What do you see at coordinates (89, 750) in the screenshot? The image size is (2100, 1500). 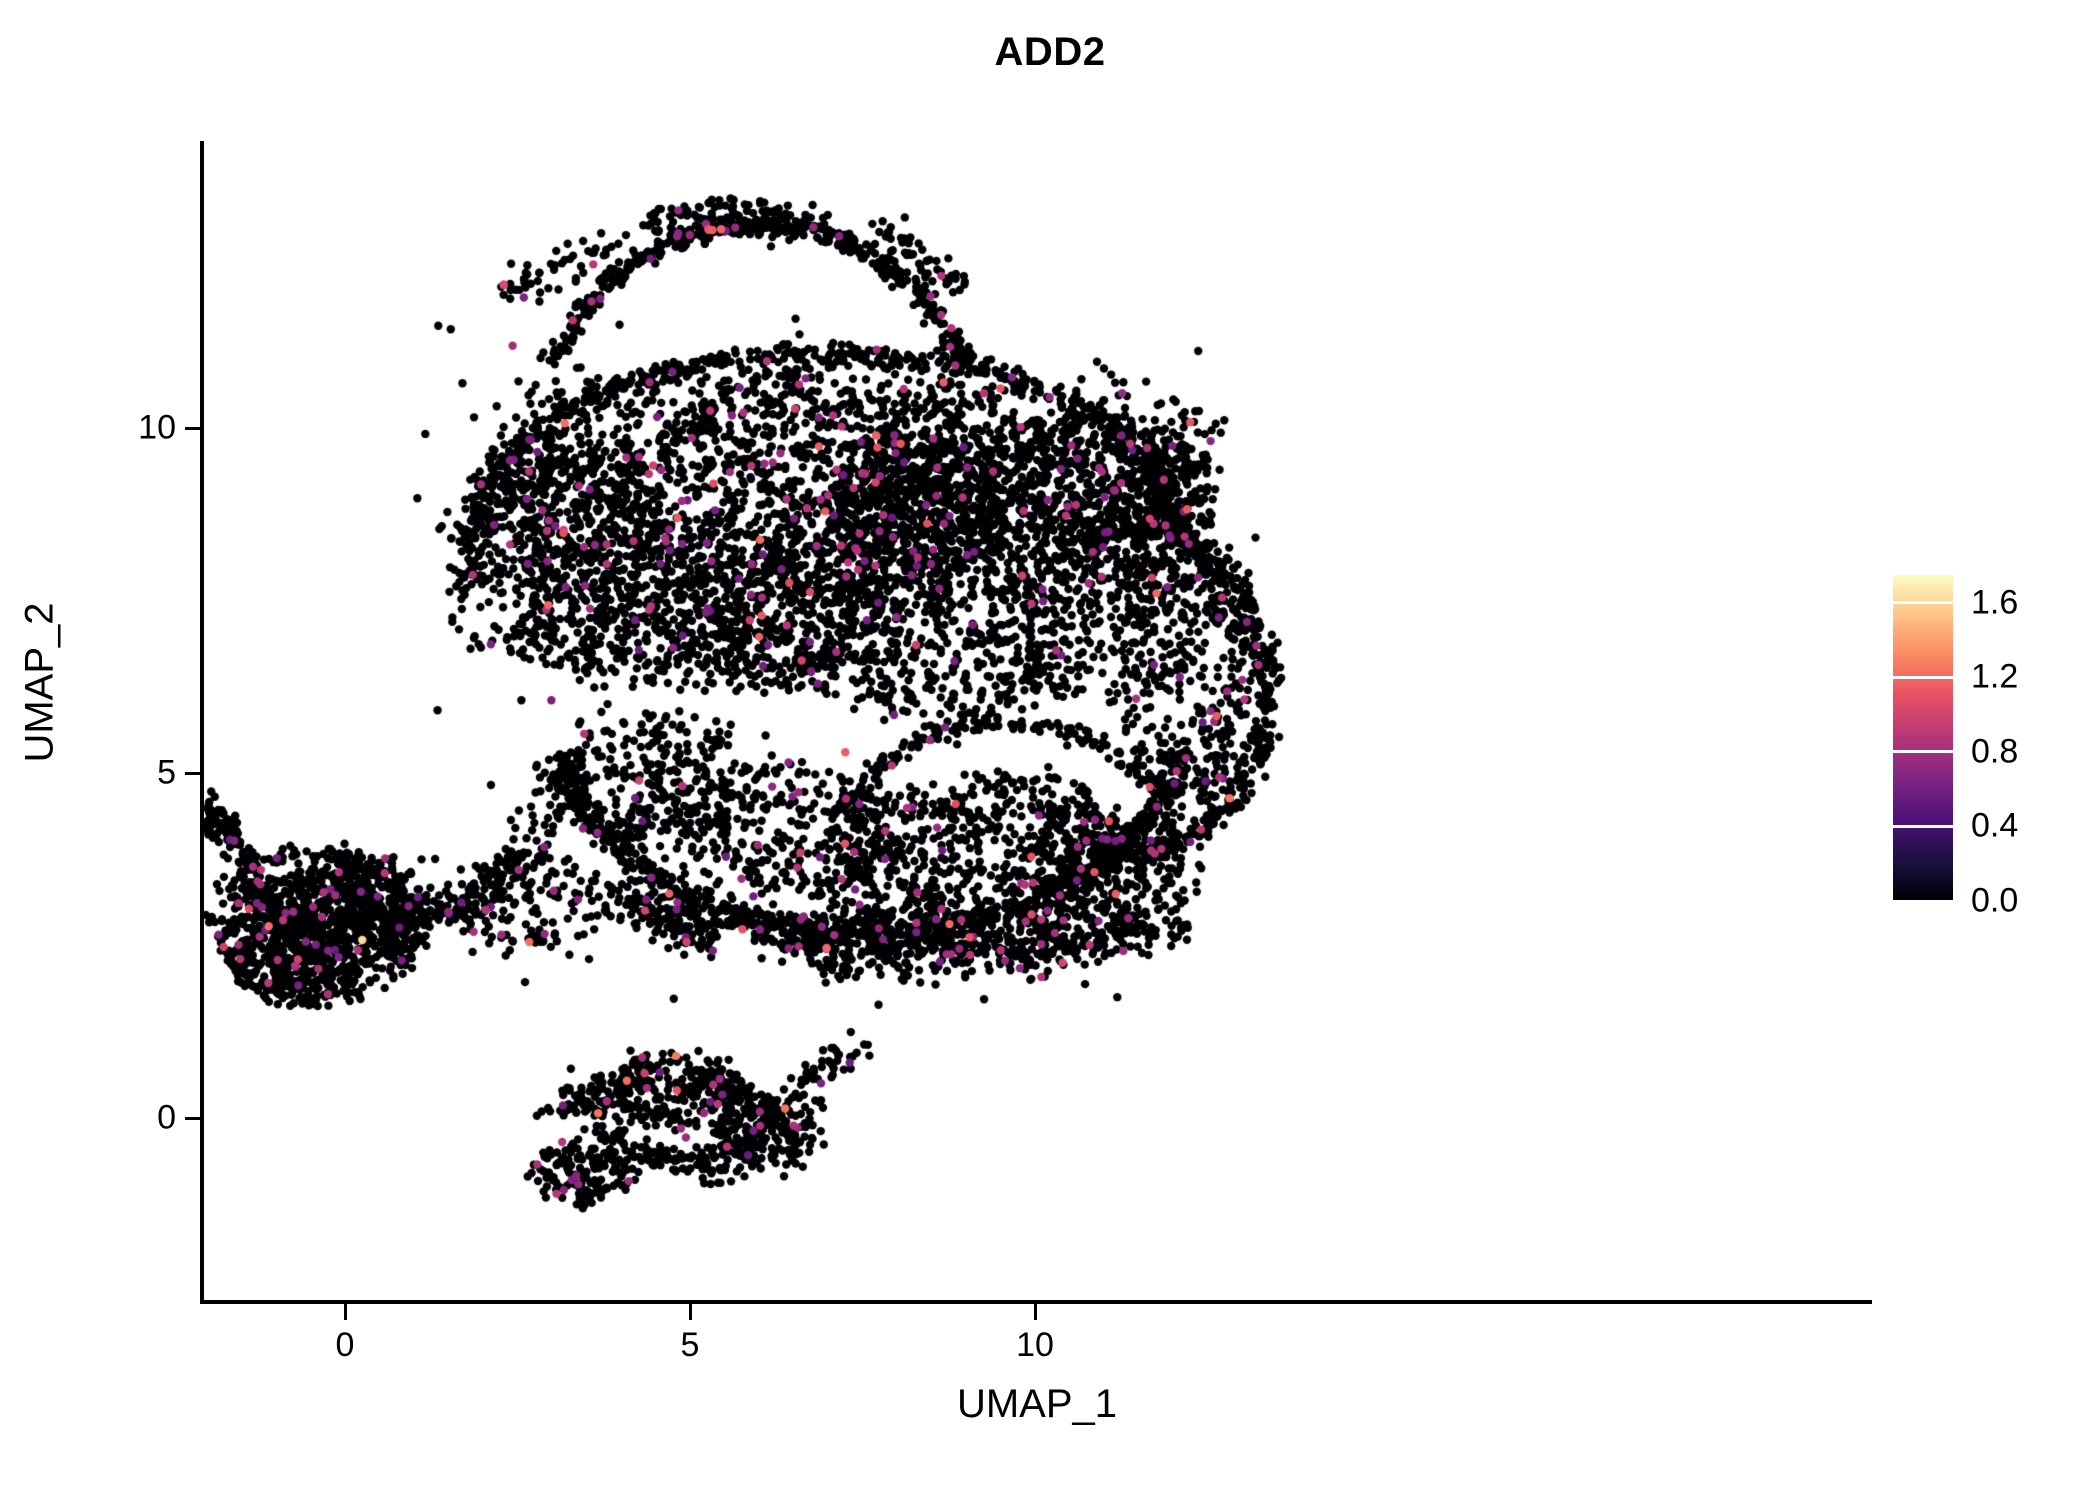 I see `y-axis-ticks: 0 5 10` at bounding box center [89, 750].